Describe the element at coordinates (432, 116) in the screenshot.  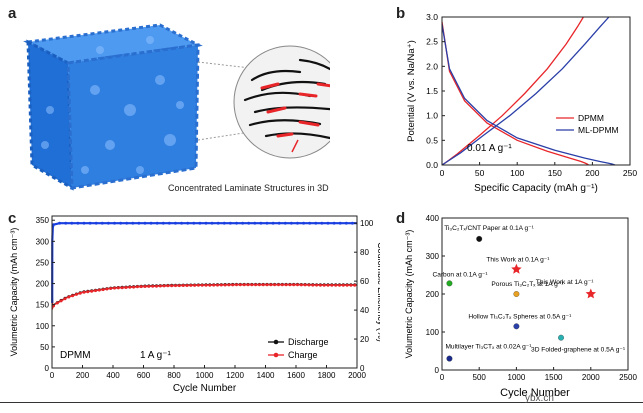
I see `y-tick-label: 1.0` at that location.